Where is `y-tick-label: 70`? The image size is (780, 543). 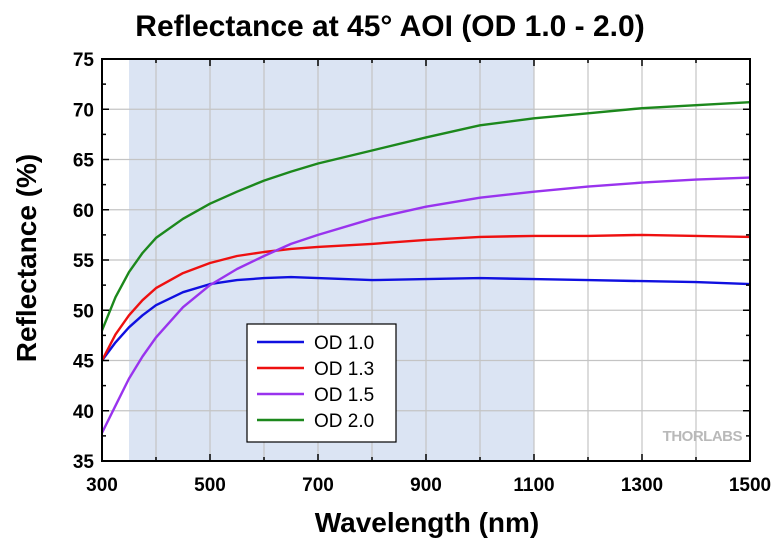 y-tick-label: 70 is located at coordinates (83, 110).